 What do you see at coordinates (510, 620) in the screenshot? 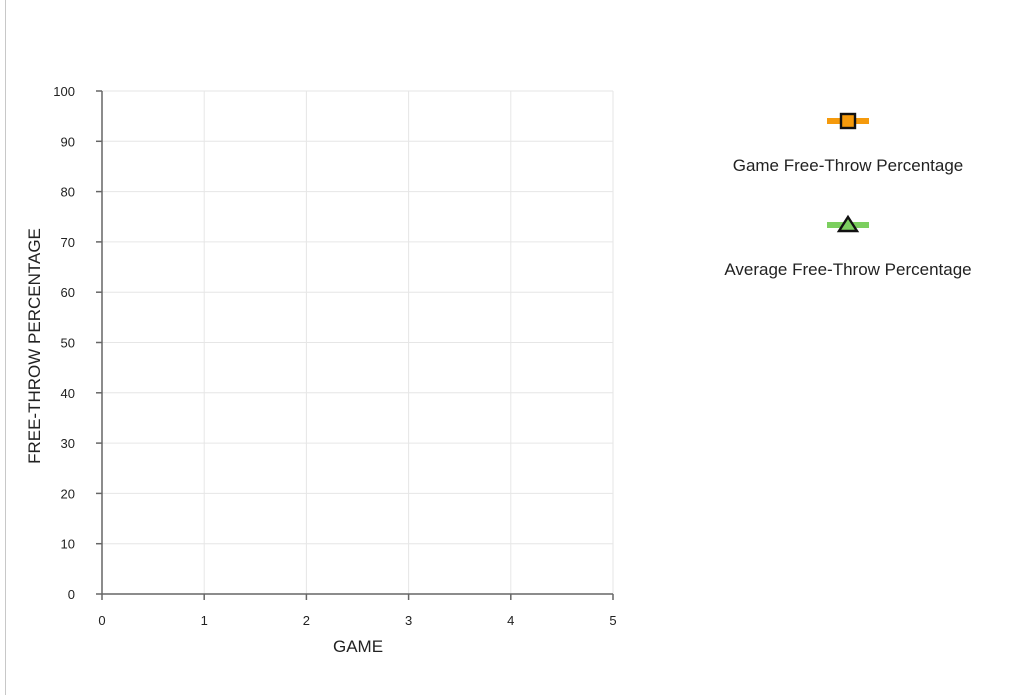
I see `x-tick-label: 4` at bounding box center [510, 620].